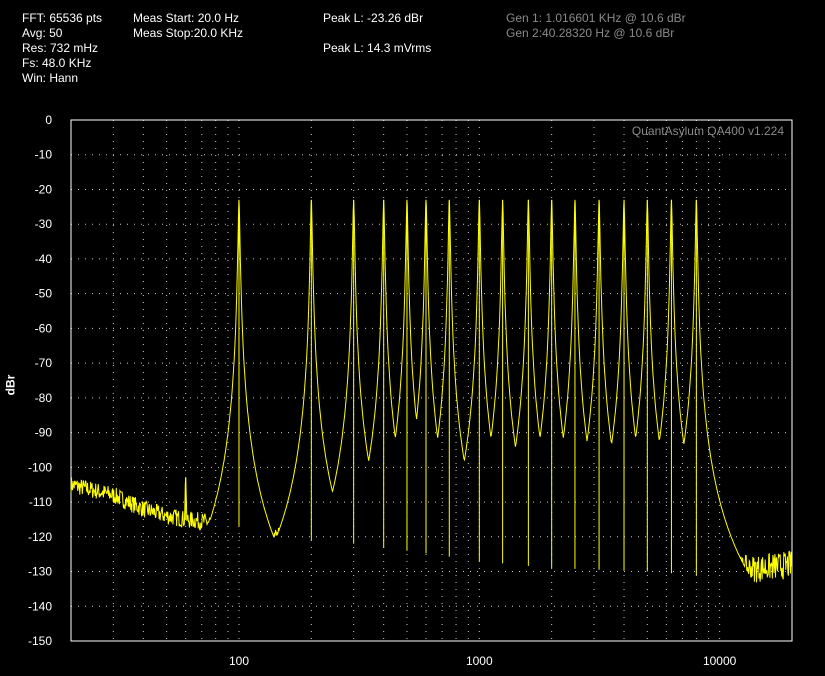 The width and height of the screenshot is (825, 676). What do you see at coordinates (44, 294) in the screenshot?
I see `y-tick-label: -50` at bounding box center [44, 294].